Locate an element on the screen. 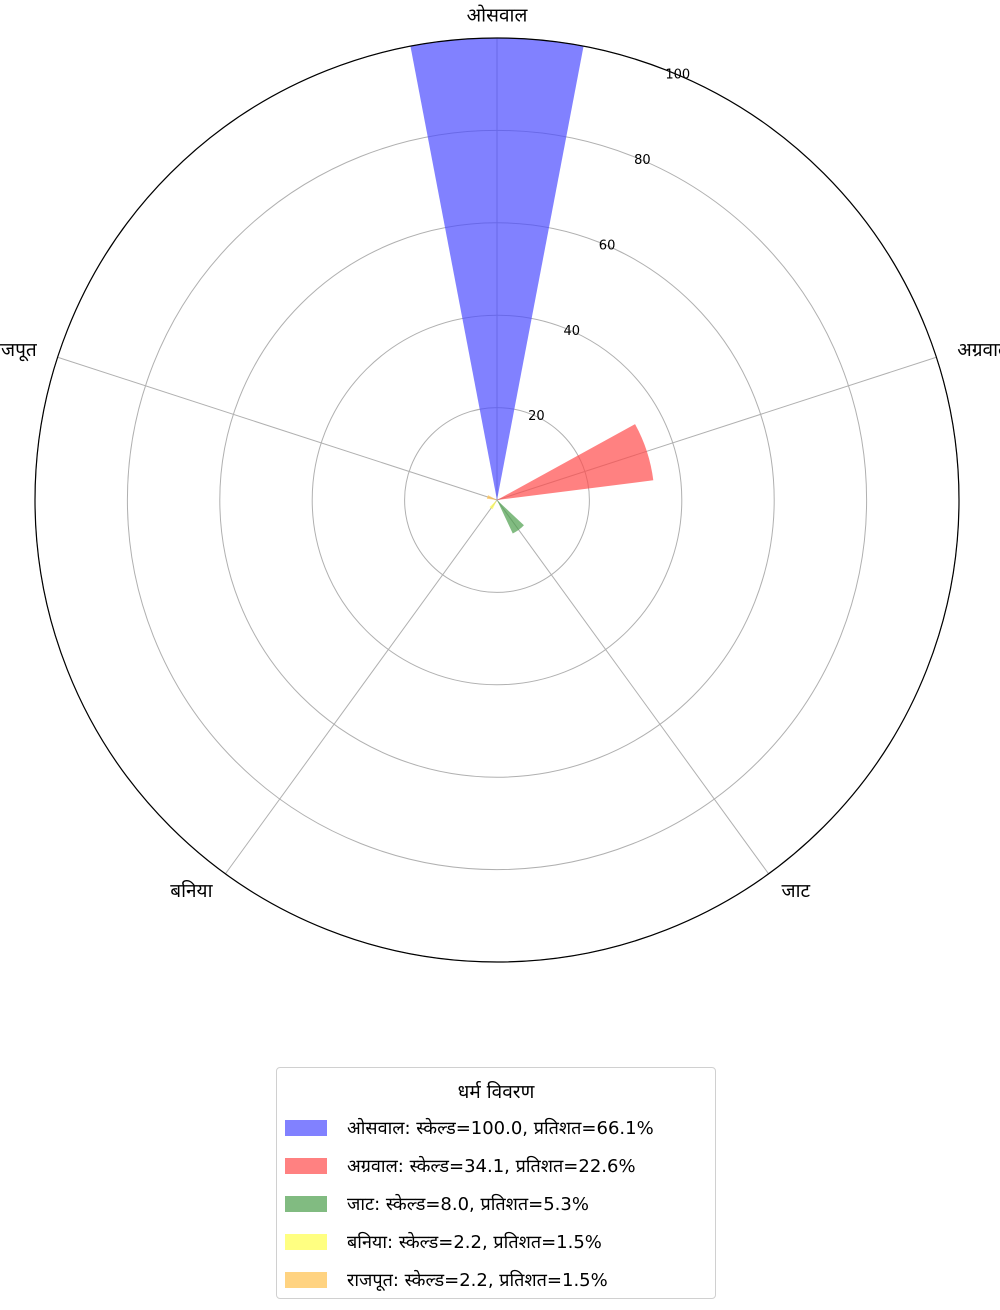 The width and height of the screenshot is (1000, 1310). legend-label: अग्रवाल: स्केल्ड=34.1, प्रतिशत=22.6% is located at coordinates (491, 1166).